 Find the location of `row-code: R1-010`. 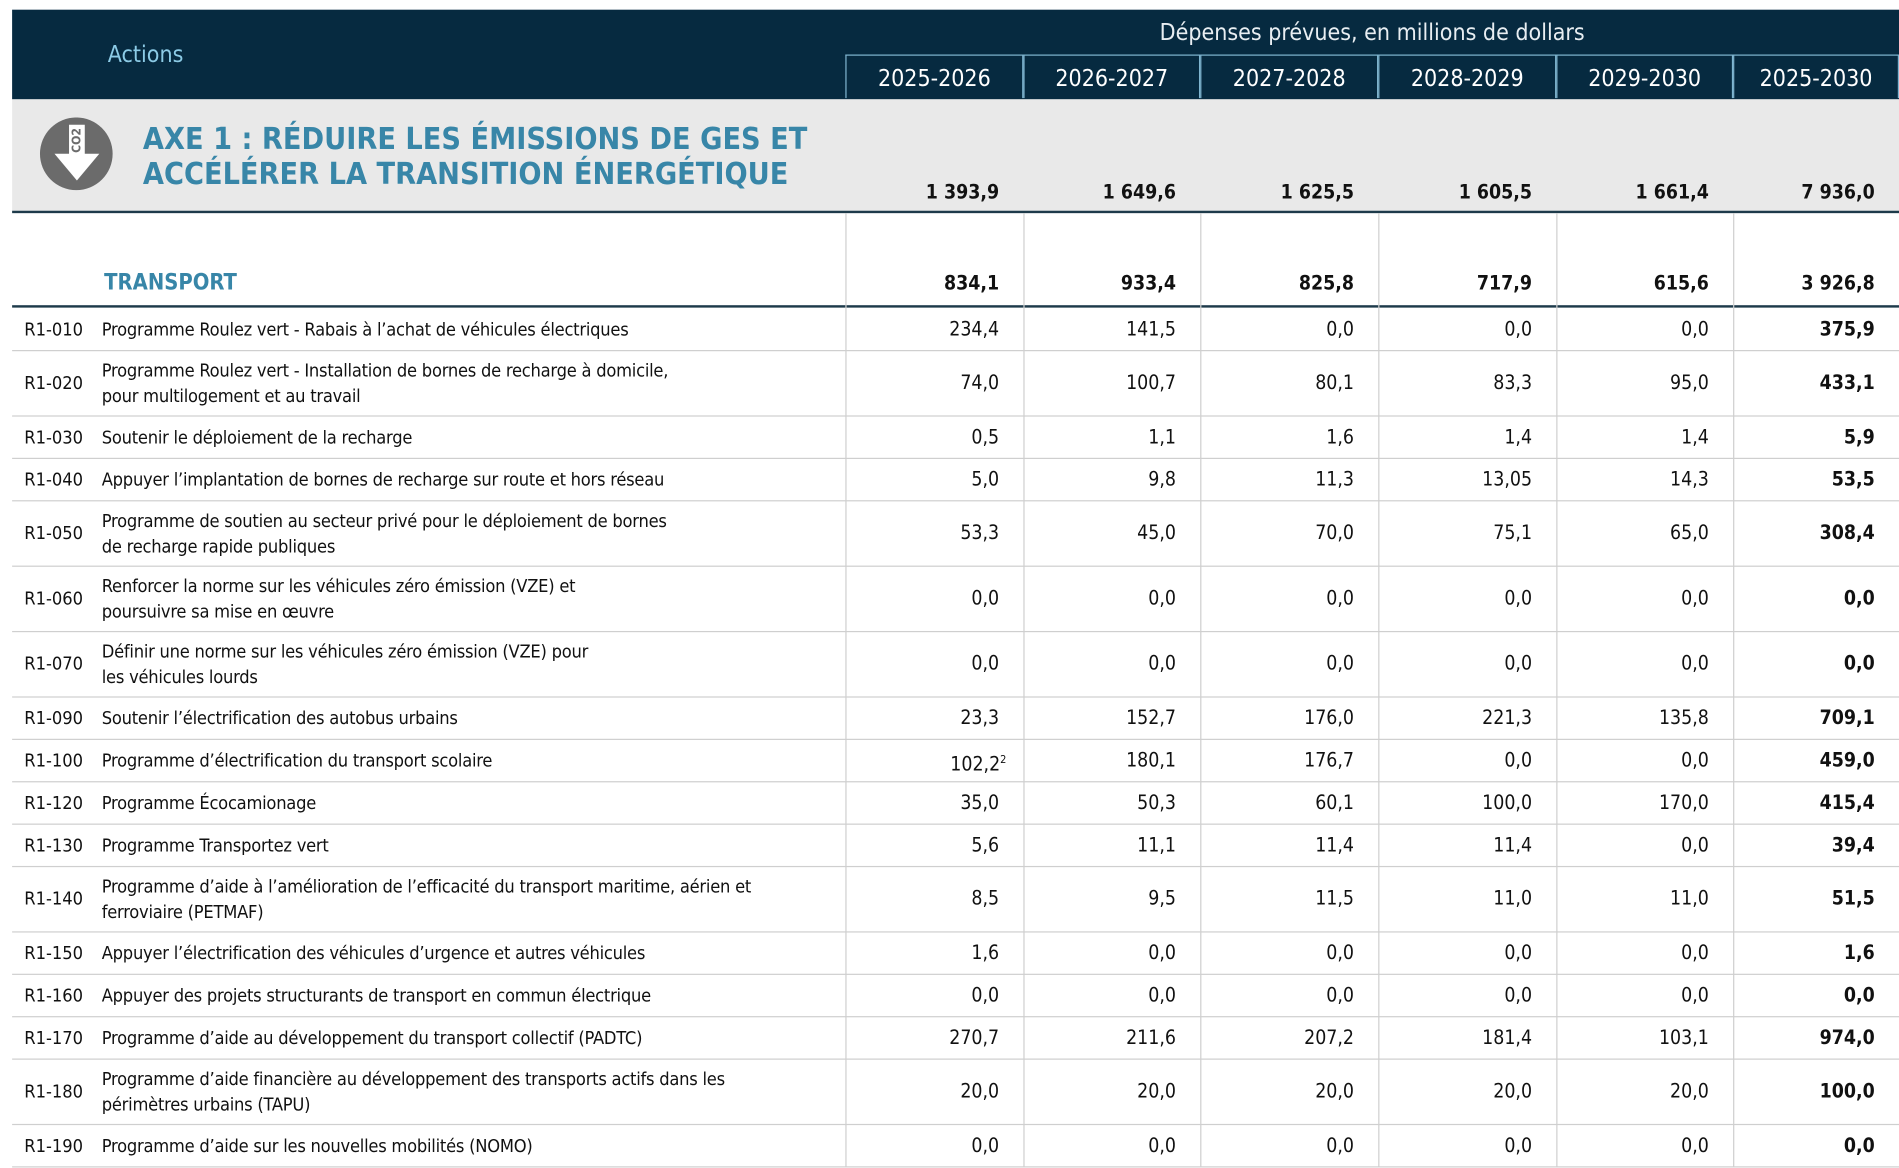

row-code: R1-010 is located at coordinates (54, 328).